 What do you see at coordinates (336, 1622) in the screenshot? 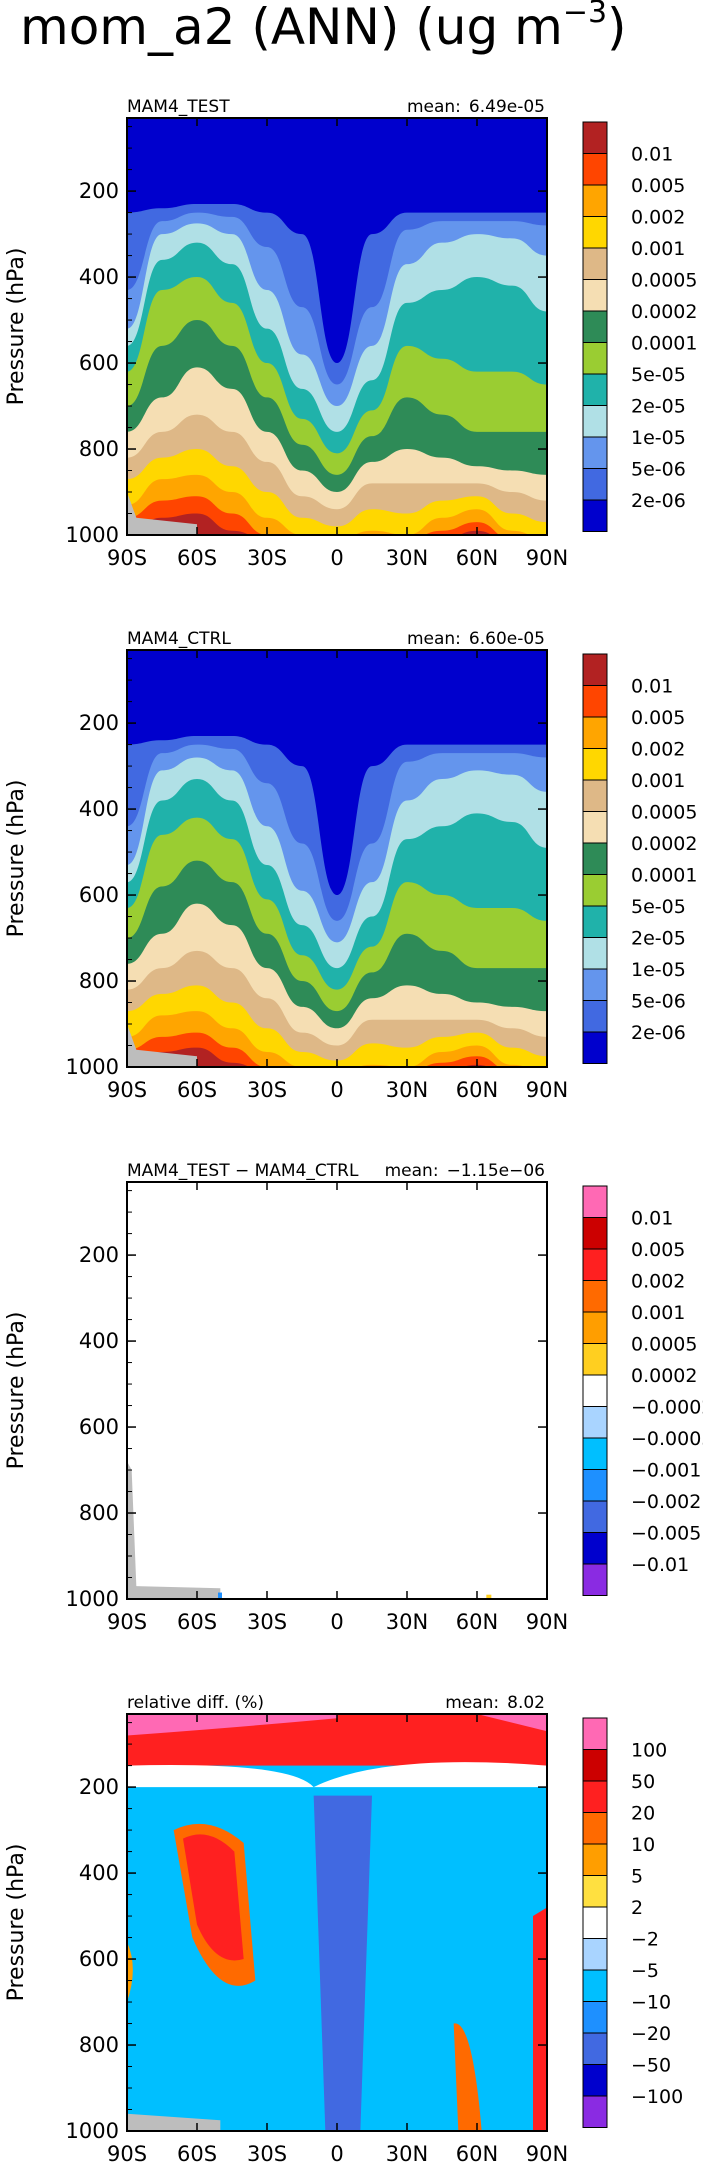
I see `x-tick-label: 0` at bounding box center [336, 1622].